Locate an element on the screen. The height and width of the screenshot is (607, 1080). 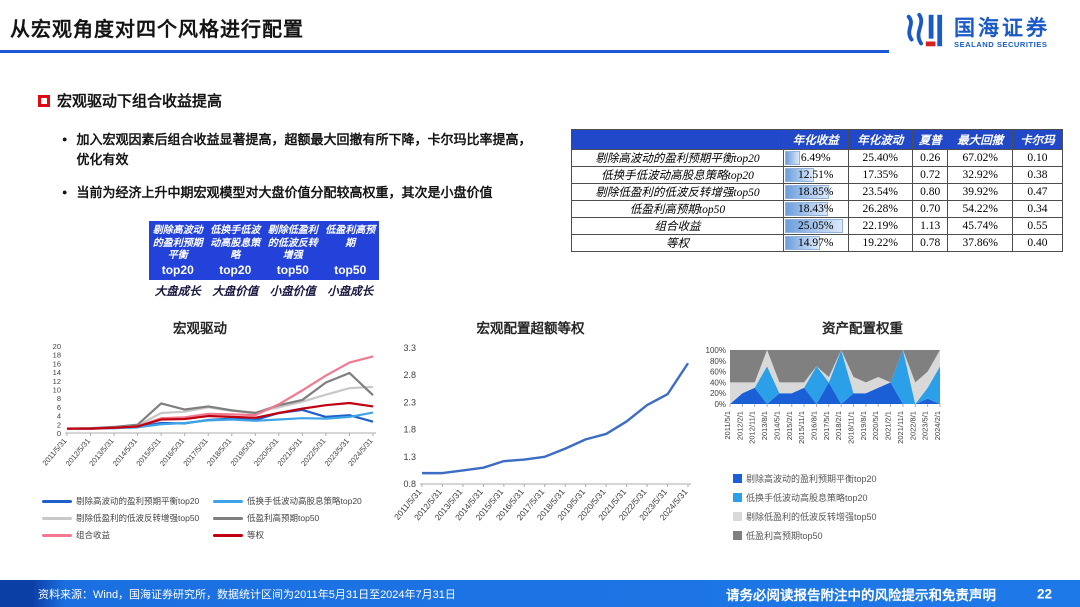
x-axis-tick-label: 2015/2/1 is located at coordinates (789, 425).